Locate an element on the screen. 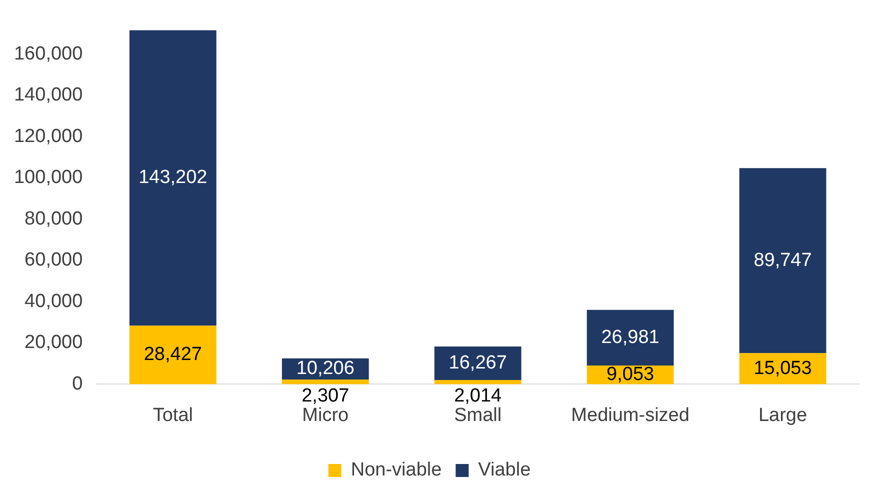  y-tick-label: 20,000 is located at coordinates (53, 343).